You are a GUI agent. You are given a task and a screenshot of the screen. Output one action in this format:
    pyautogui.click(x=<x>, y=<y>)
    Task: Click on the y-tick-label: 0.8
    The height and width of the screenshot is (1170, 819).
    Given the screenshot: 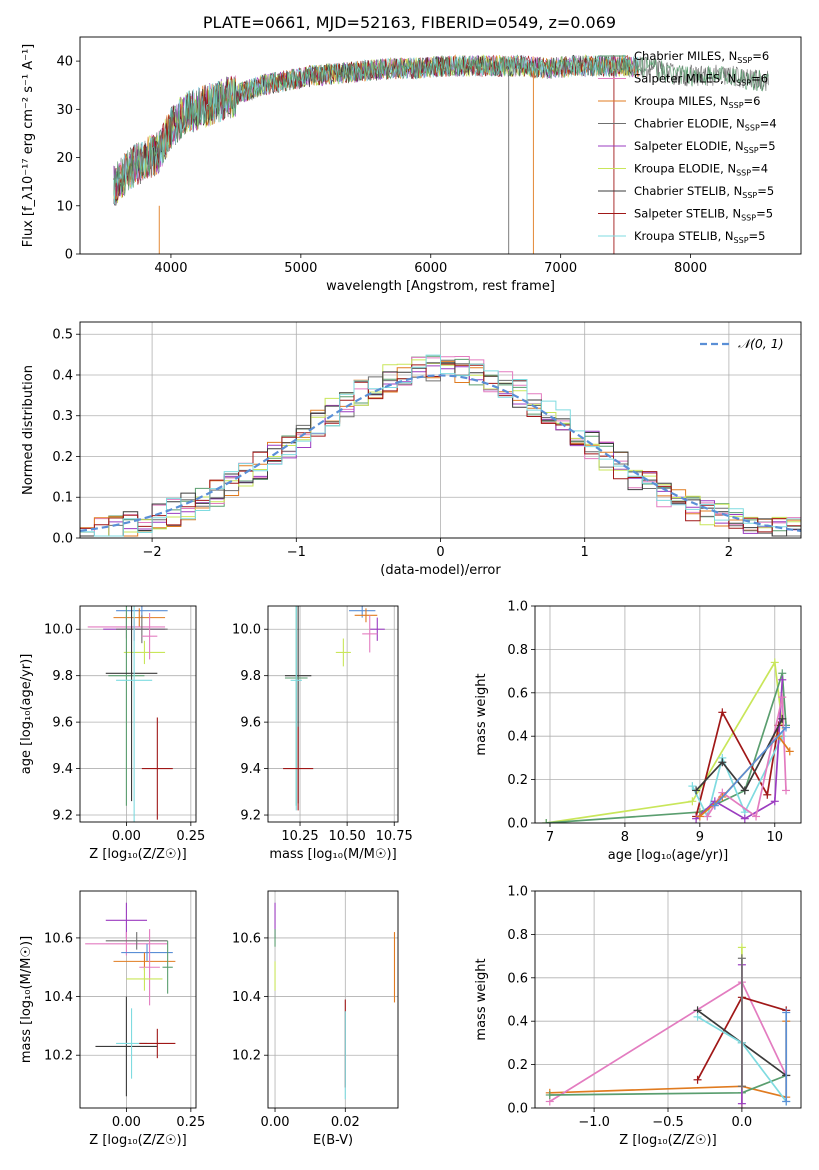 What is the action you would take?
    pyautogui.click(x=517, y=935)
    